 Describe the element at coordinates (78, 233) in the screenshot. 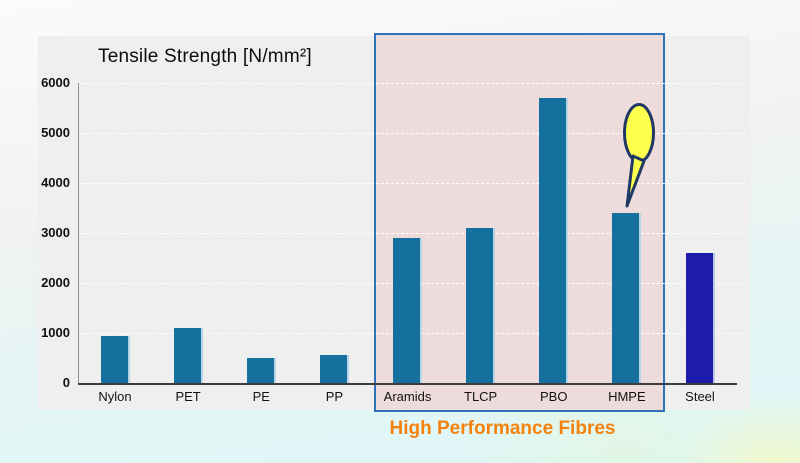

I see `y-axis-line` at that location.